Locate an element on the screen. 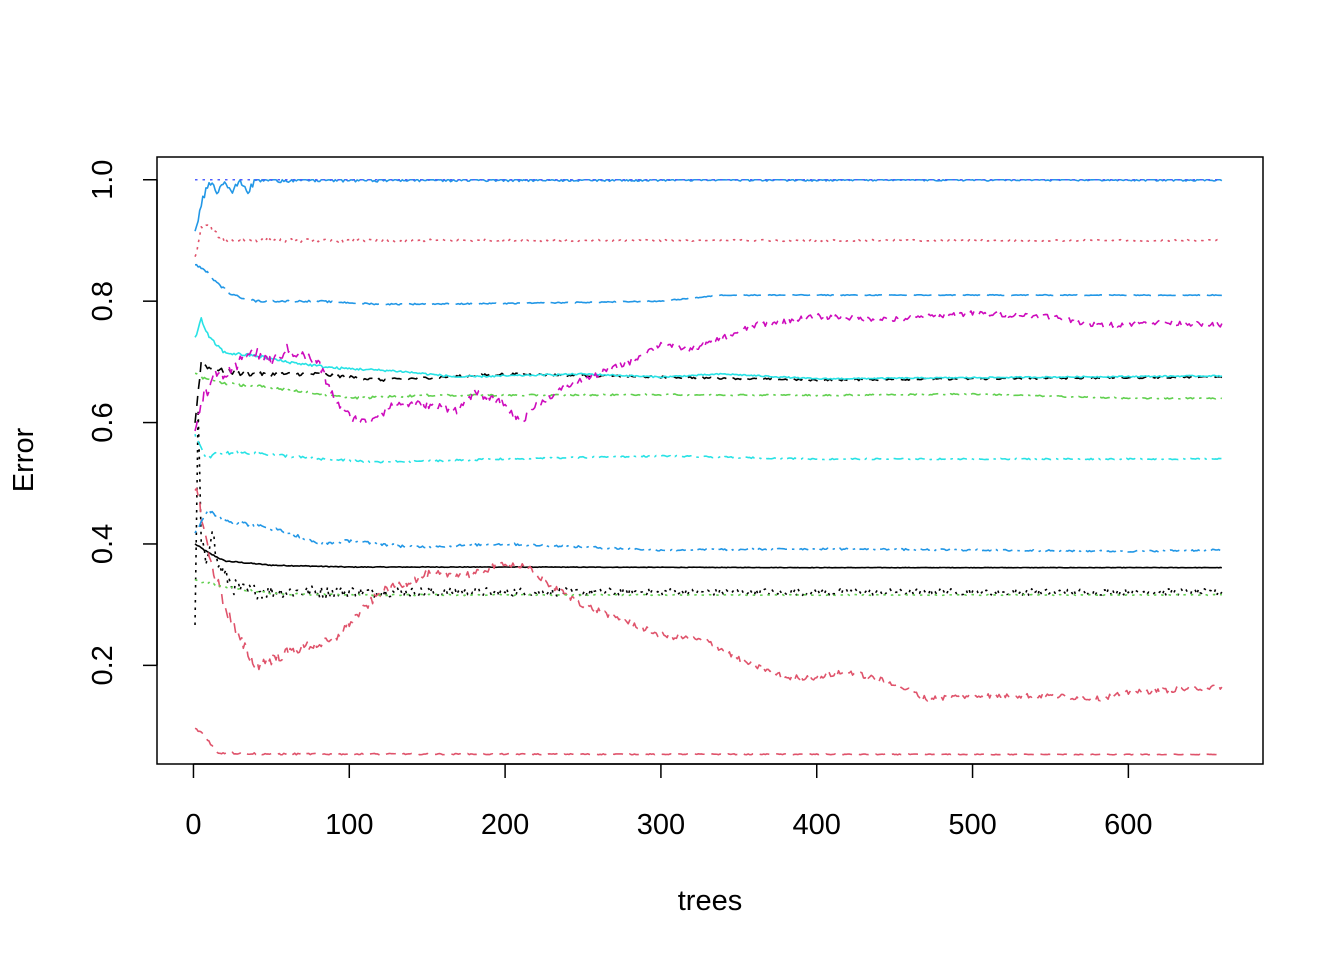 The image size is (1344, 960). x-tick-label: 0 is located at coordinates (193, 825).